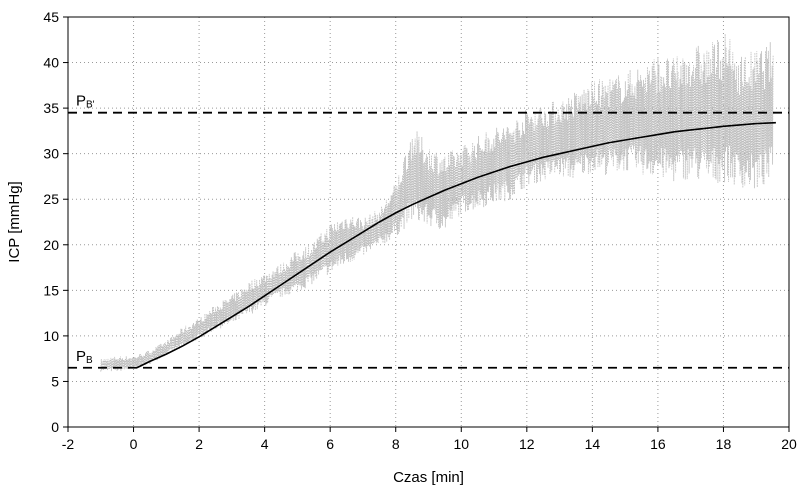 Image resolution: width=800 pixels, height=491 pixels. What do you see at coordinates (428, 477) in the screenshot?
I see `x-axis-label: Czas [min]` at bounding box center [428, 477].